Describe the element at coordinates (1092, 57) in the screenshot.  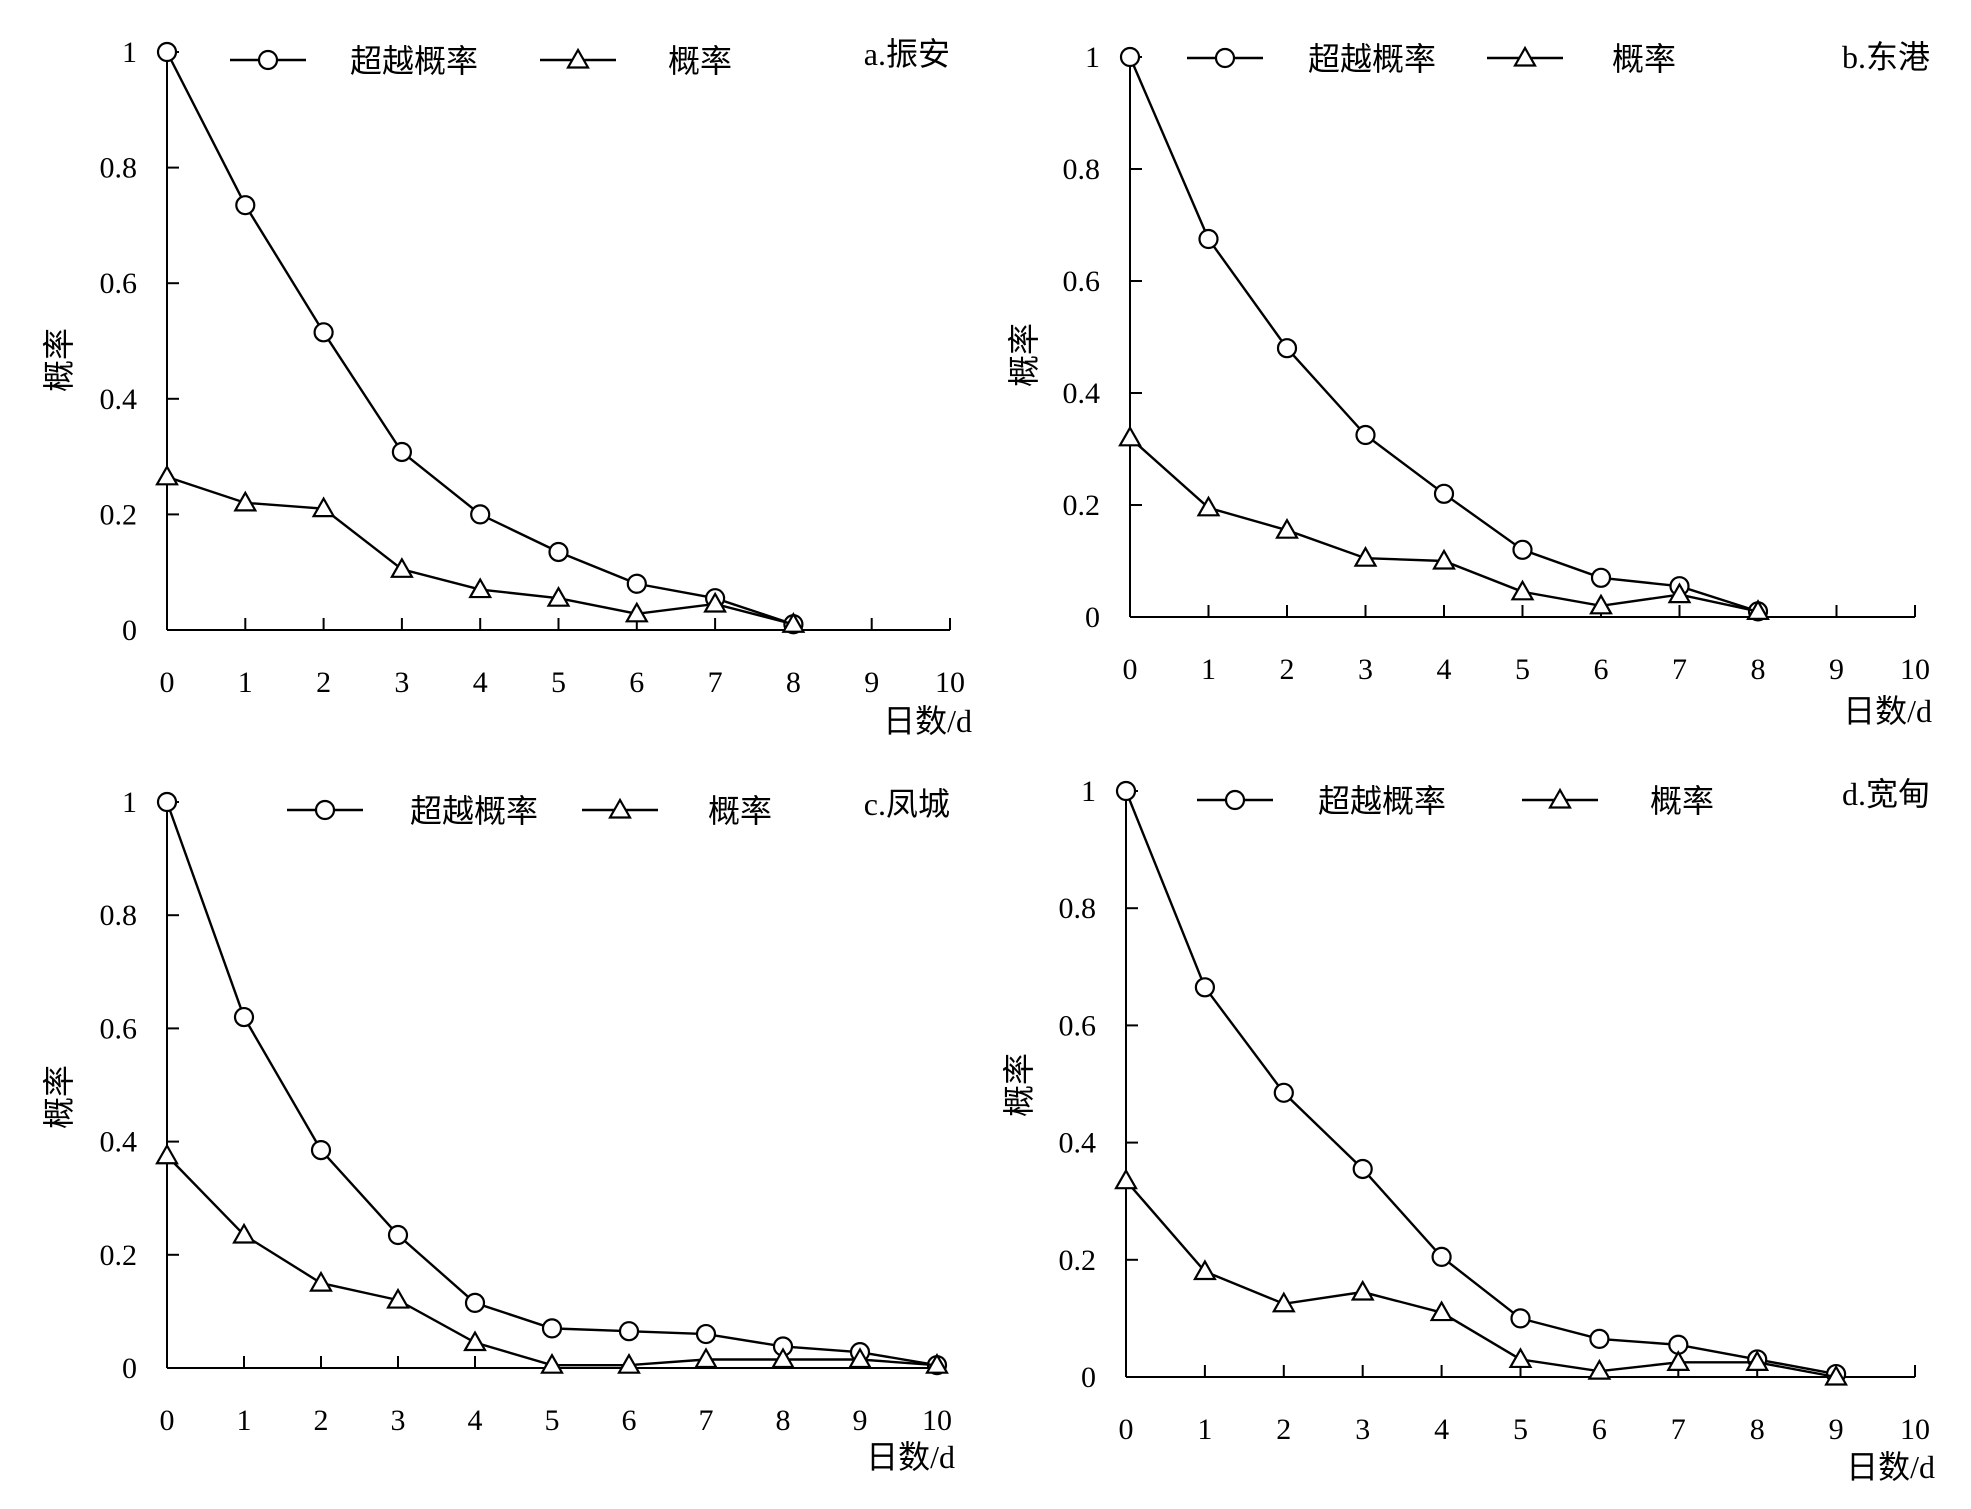
I see `y-tick-label: 1` at that location.